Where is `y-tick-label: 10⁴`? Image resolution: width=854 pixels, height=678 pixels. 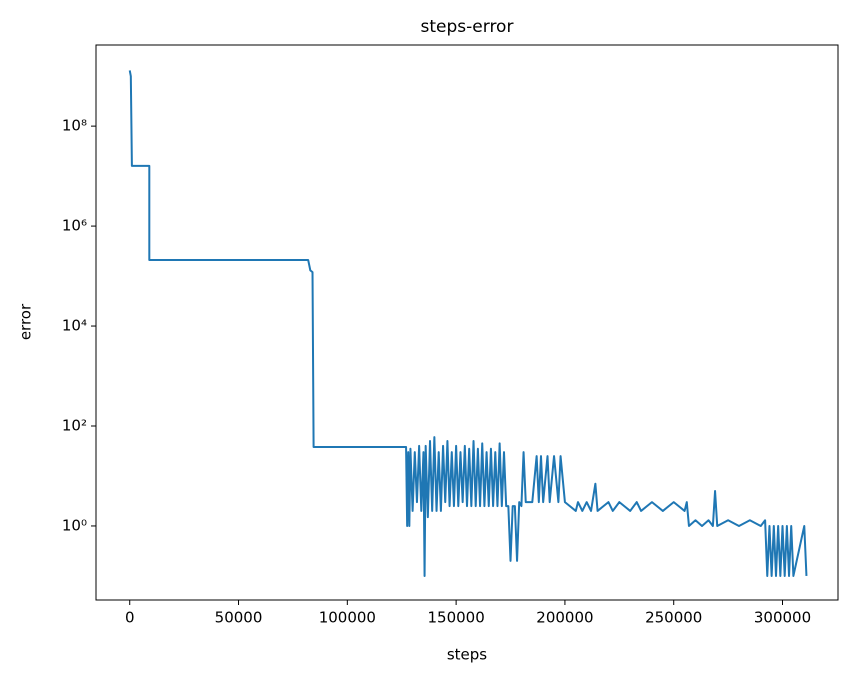 y-tick-label: 10⁴ is located at coordinates (74, 326).